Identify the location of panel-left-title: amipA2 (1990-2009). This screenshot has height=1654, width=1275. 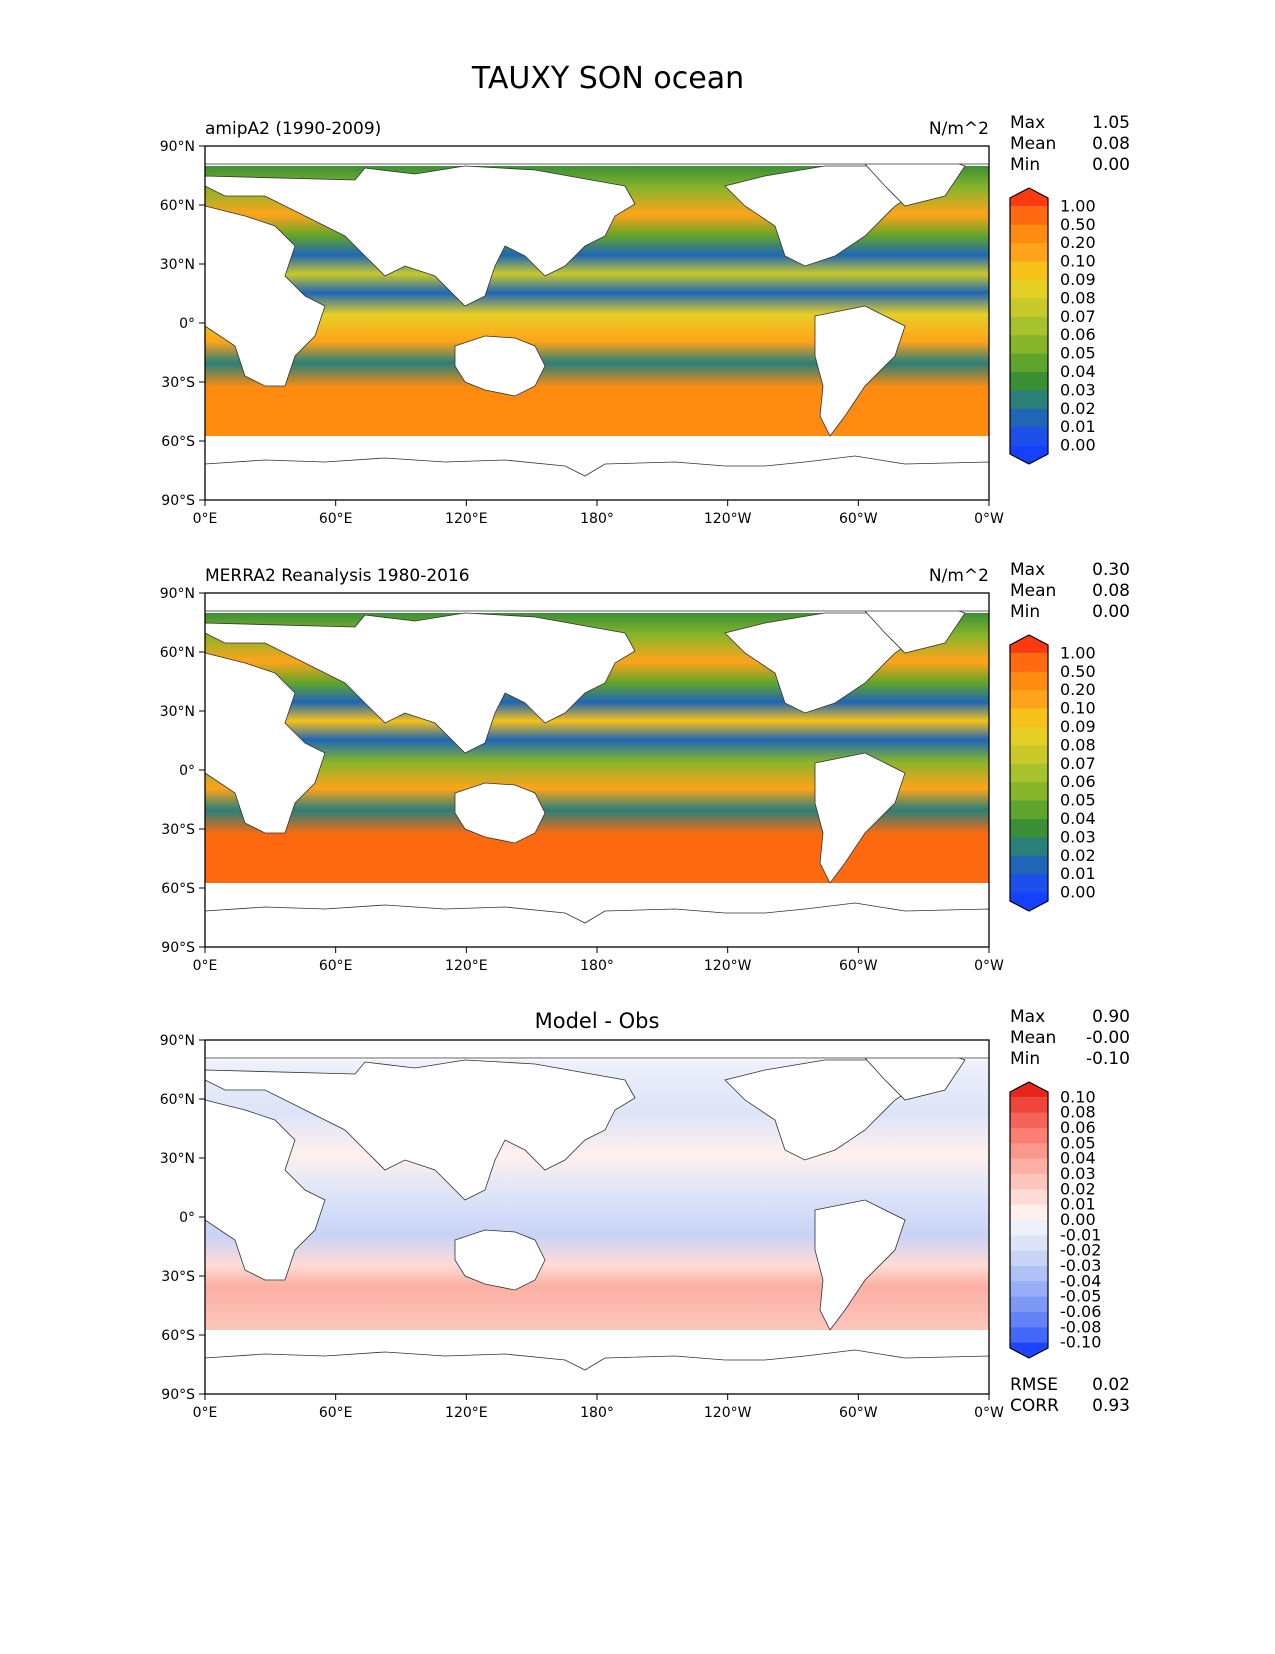
(293, 129).